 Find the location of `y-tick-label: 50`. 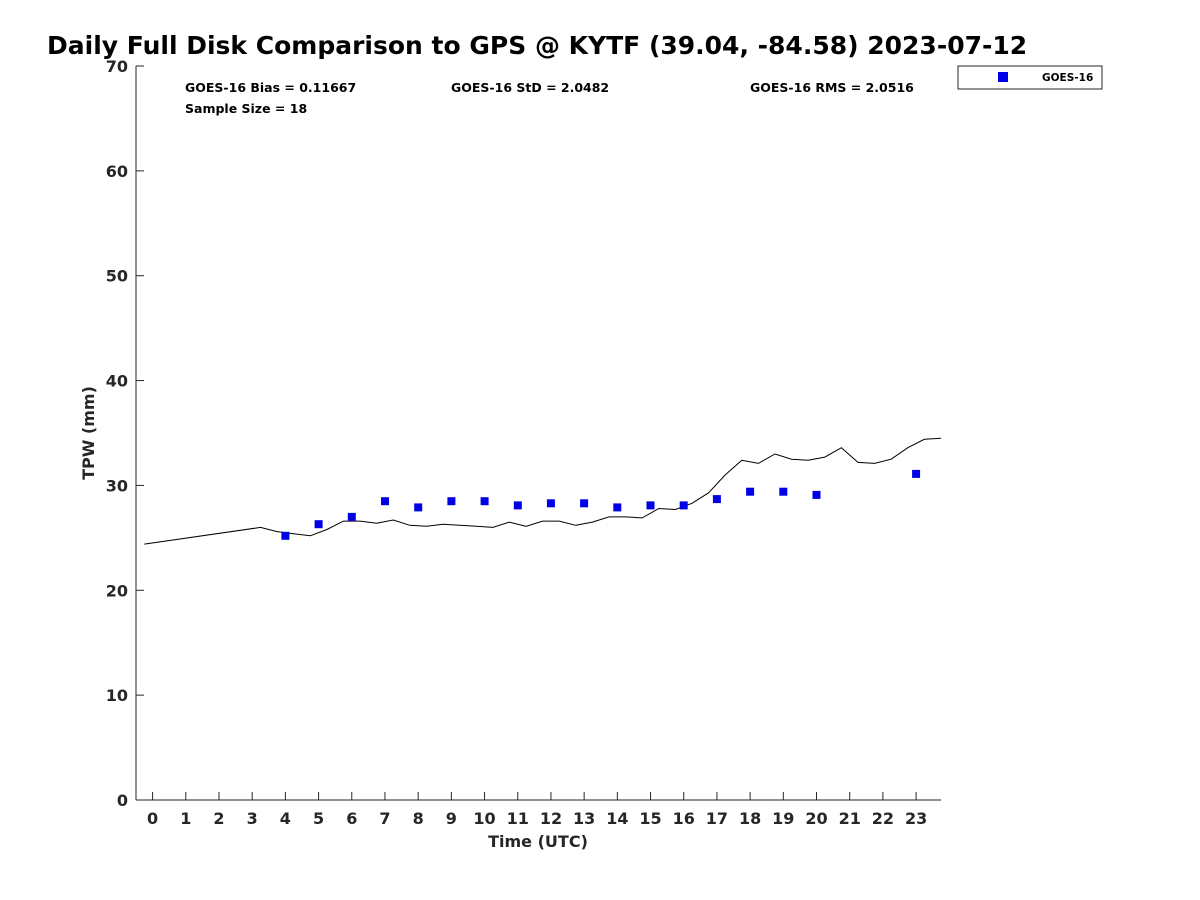

y-tick-label: 50 is located at coordinates (117, 276).